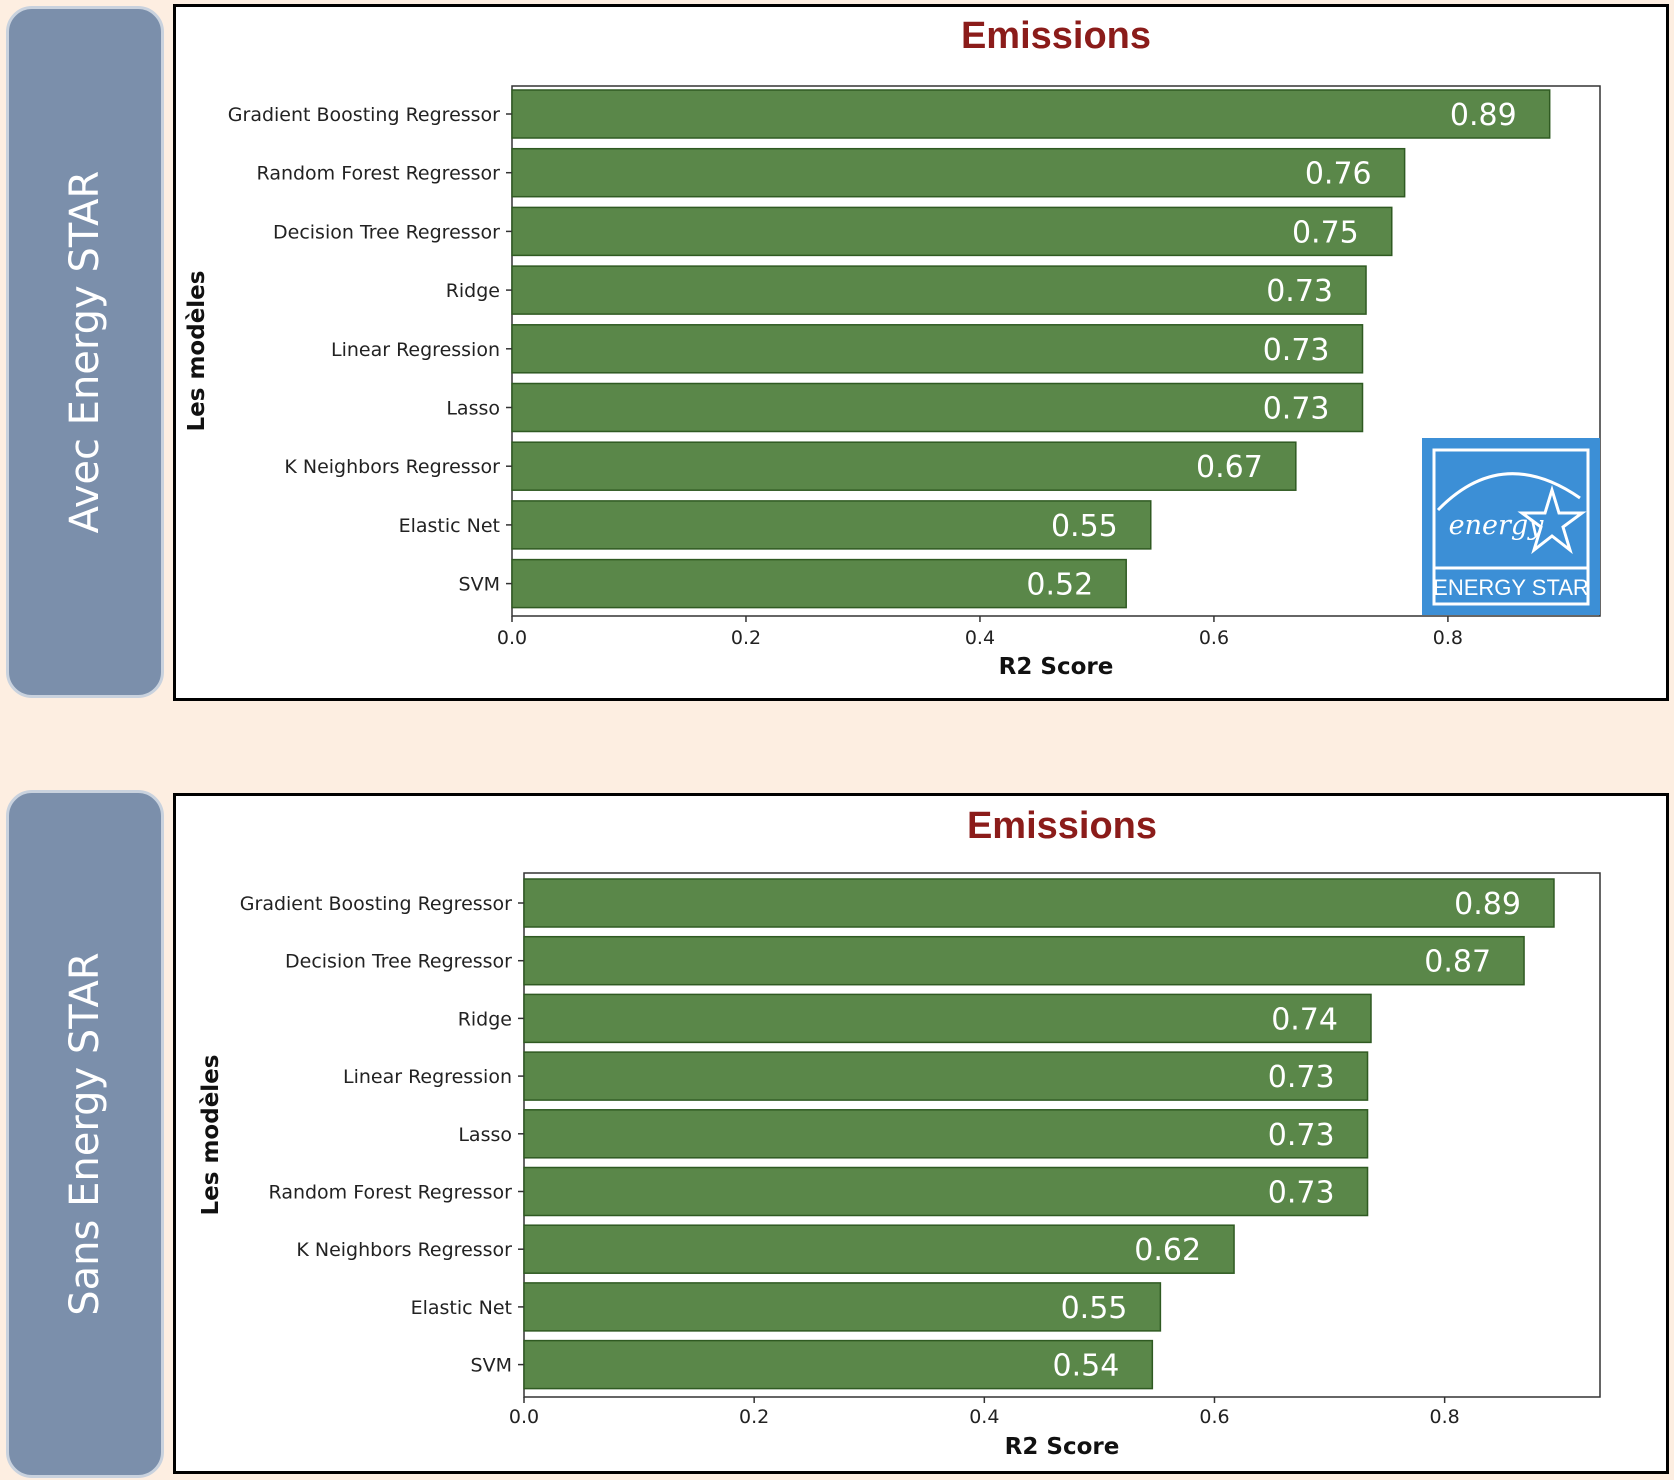  What do you see at coordinates (1086, 1366) in the screenshot?
I see `bar-value-label: 0.54` at bounding box center [1086, 1366].